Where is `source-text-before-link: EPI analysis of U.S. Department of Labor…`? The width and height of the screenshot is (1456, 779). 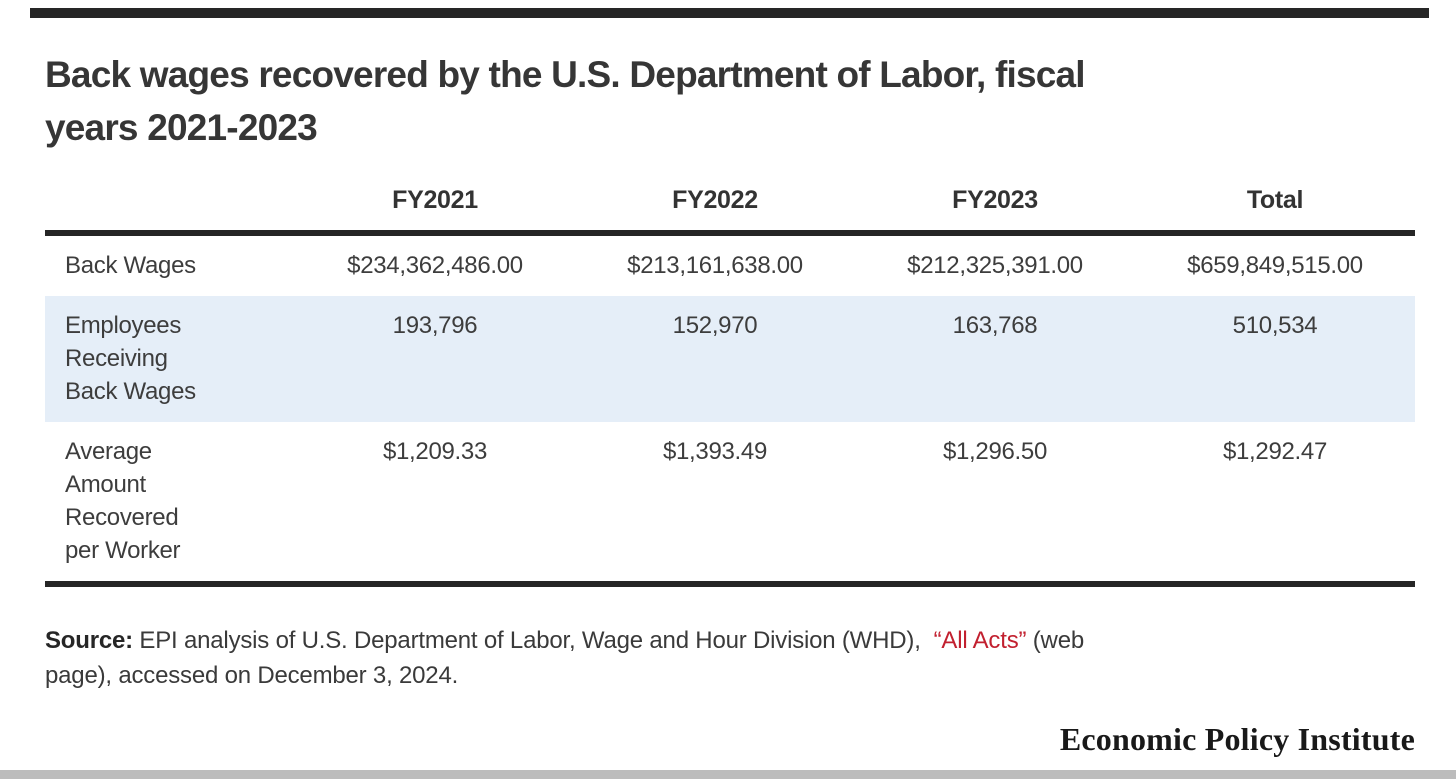 source-text-before-link: EPI analysis of U.S. Department of Labor… is located at coordinates (533, 640).